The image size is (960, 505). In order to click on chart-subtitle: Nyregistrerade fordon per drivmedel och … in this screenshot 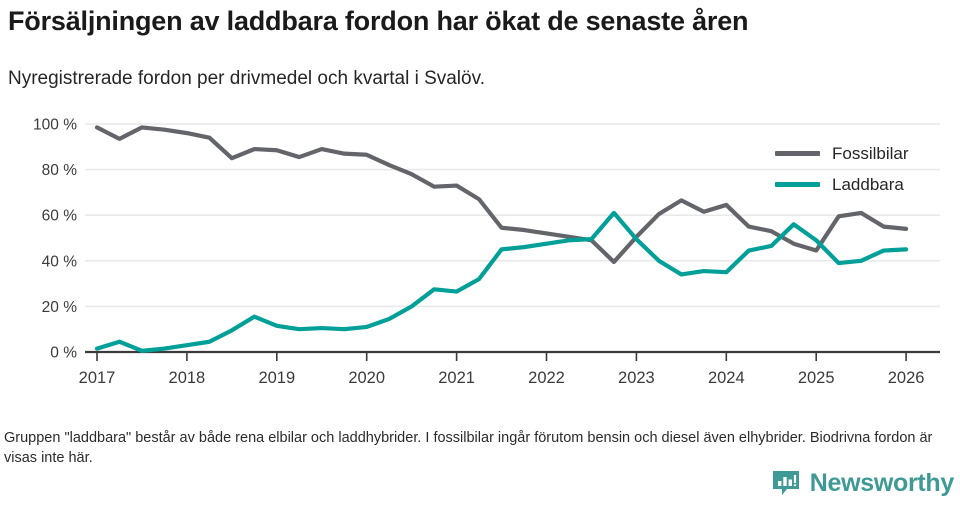, I will do `click(246, 78)`.